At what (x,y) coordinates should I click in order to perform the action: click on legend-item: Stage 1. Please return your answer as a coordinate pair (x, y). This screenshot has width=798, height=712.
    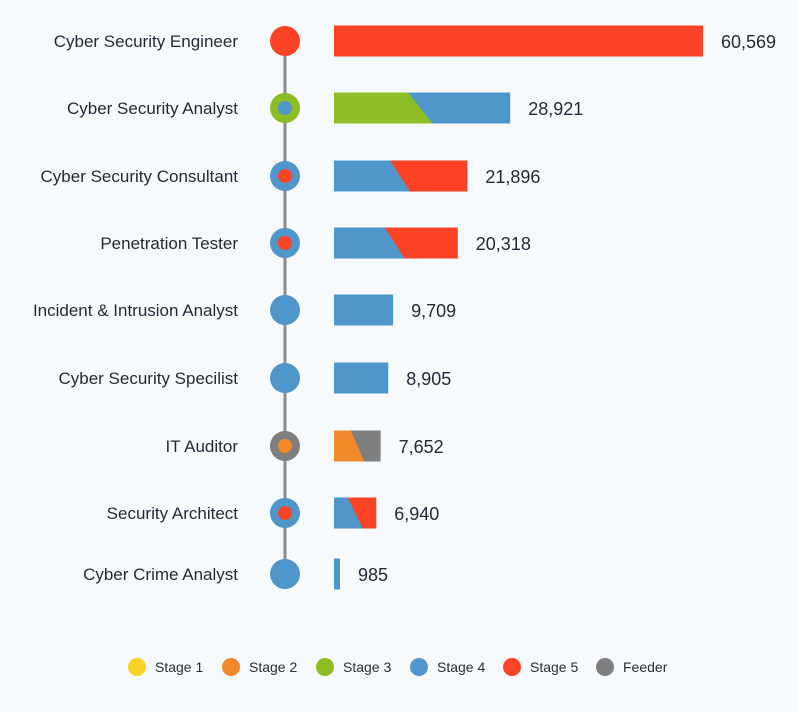
    Looking at the image, I should click on (165, 667).